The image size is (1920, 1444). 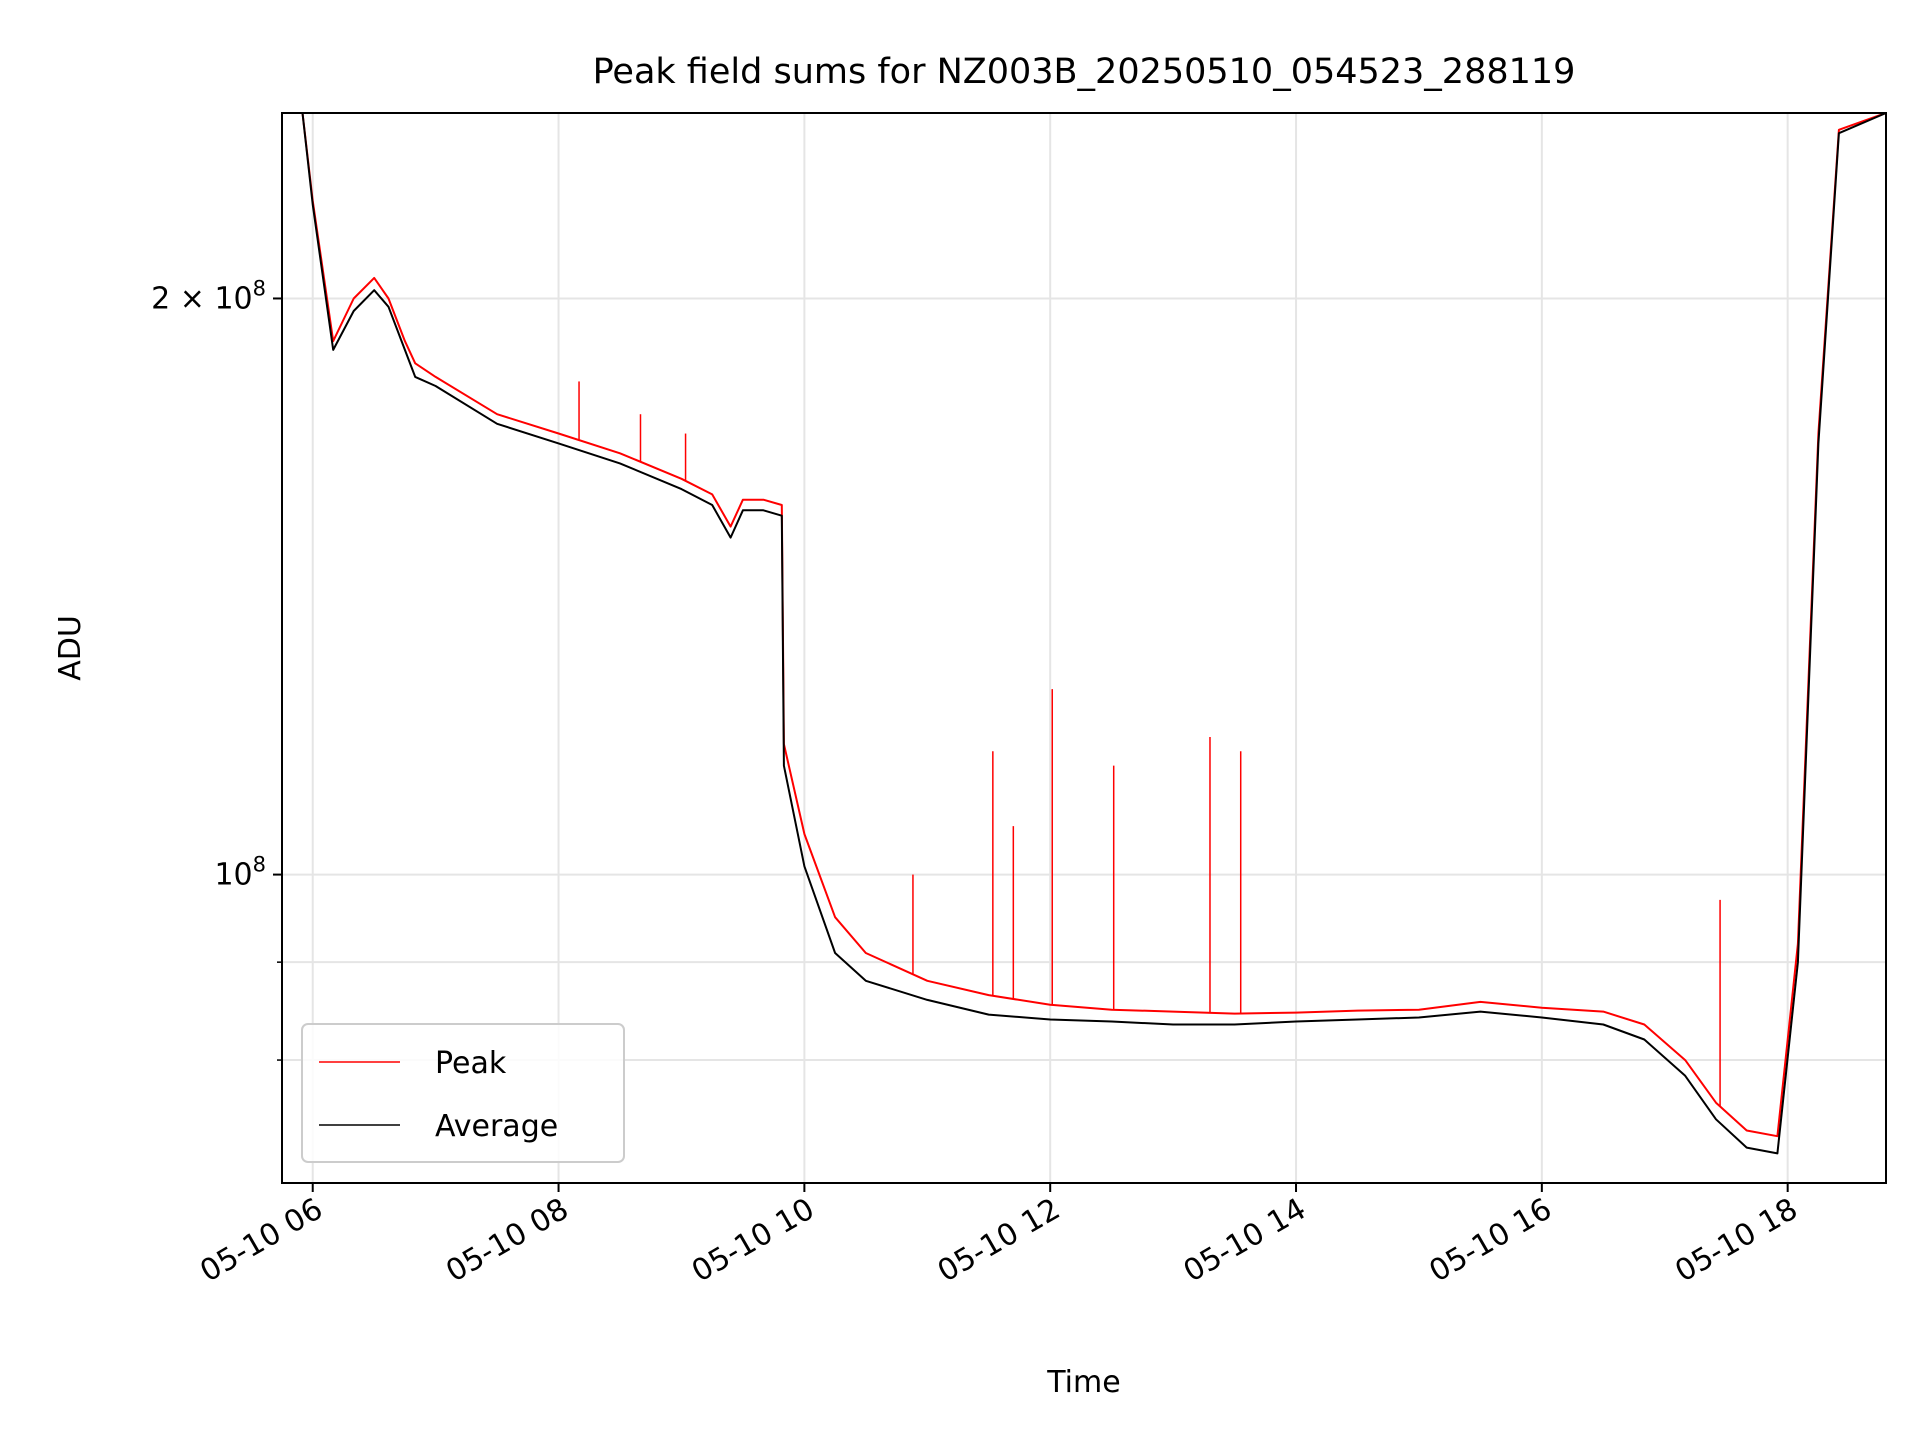 What do you see at coordinates (471, 1063) in the screenshot?
I see `legend-label-peak: Peak` at bounding box center [471, 1063].